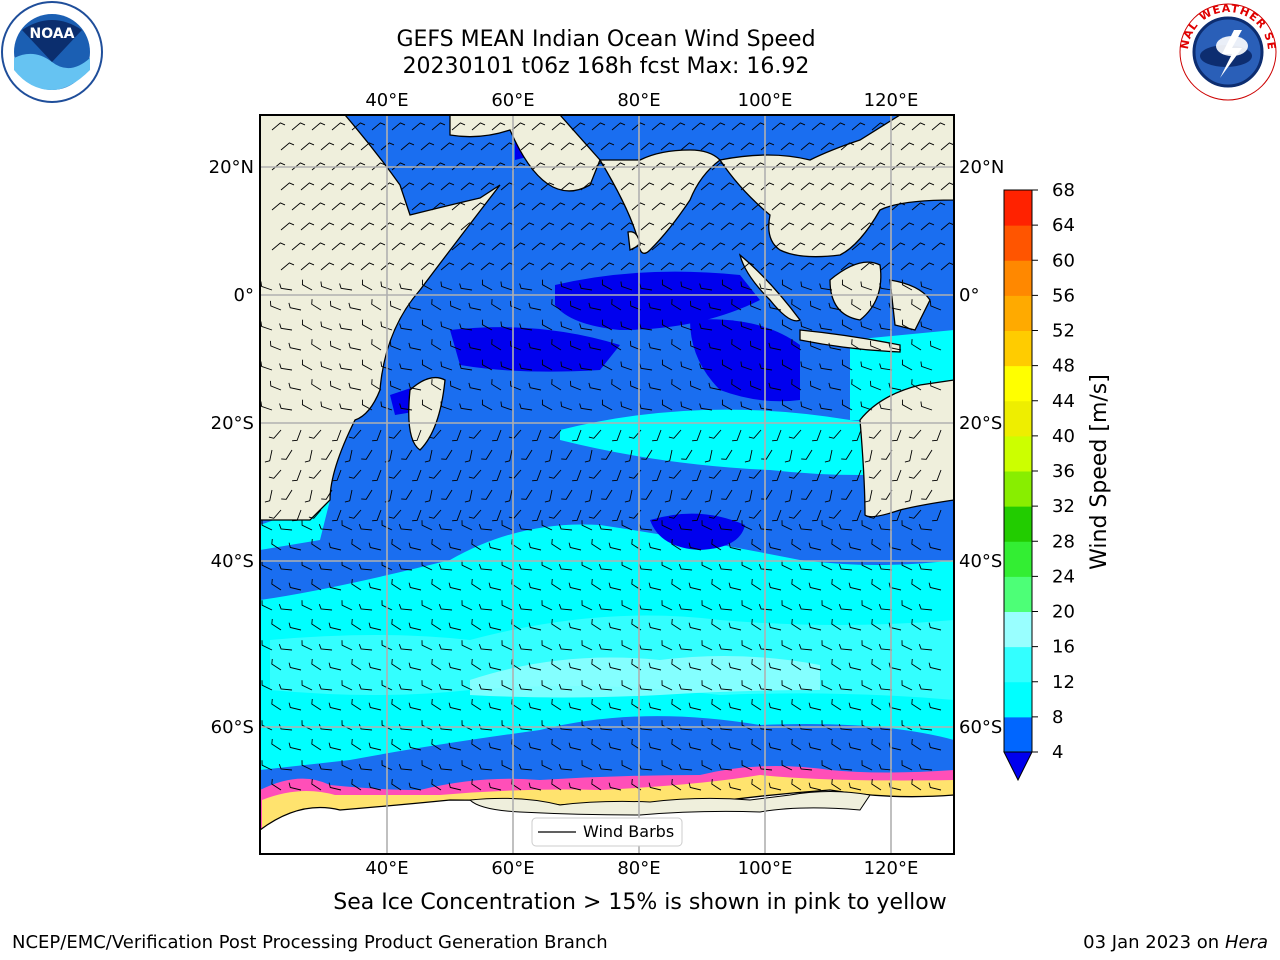  Describe the element at coordinates (1063, 682) in the screenshot. I see `colorbar-tick-label: 12` at that location.